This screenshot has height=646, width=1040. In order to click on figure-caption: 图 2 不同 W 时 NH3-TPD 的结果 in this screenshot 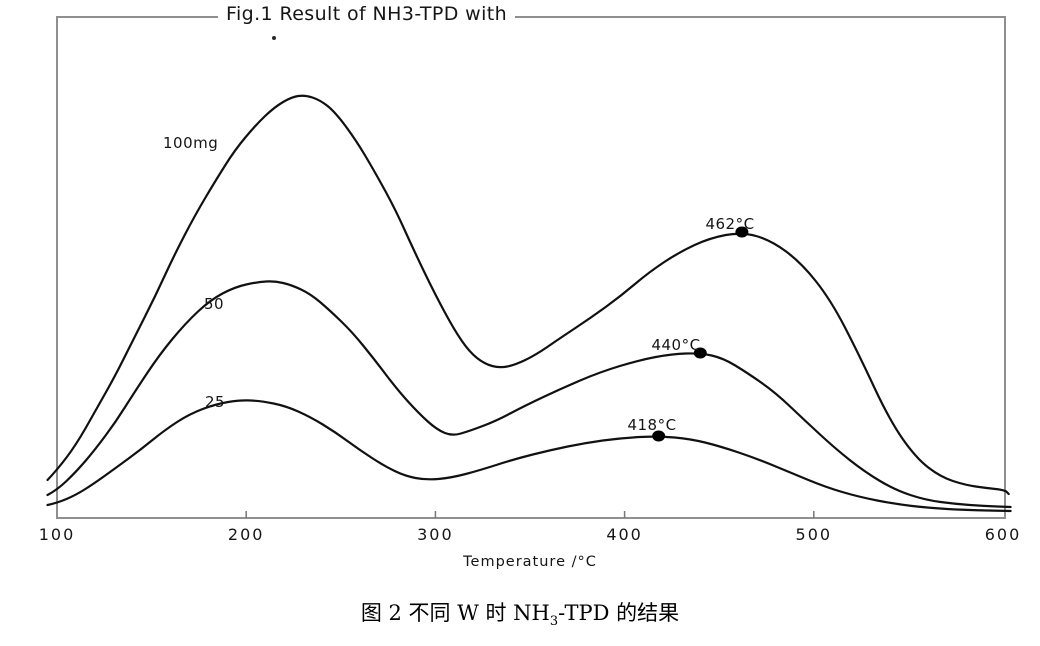, I will do `click(520, 613)`.